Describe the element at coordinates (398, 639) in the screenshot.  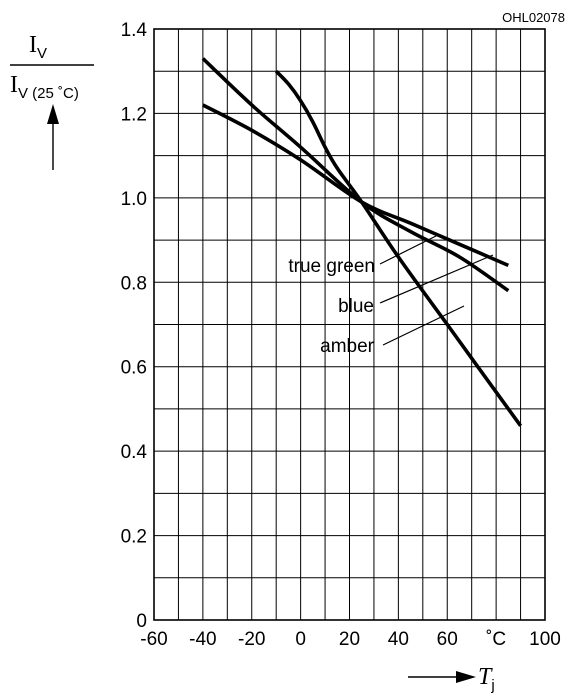
I see `x-tick-label: 40` at that location.